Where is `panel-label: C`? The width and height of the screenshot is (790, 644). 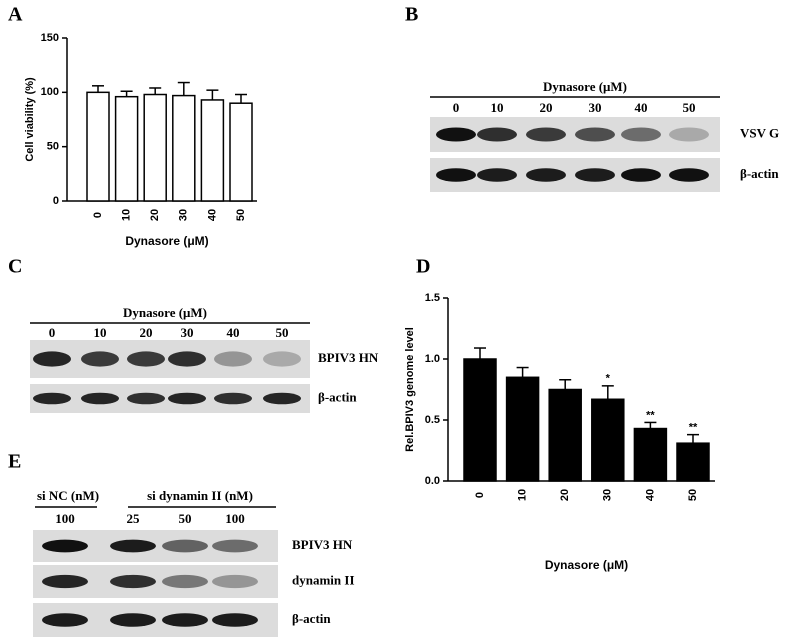
panel-label: C is located at coordinates (15, 267).